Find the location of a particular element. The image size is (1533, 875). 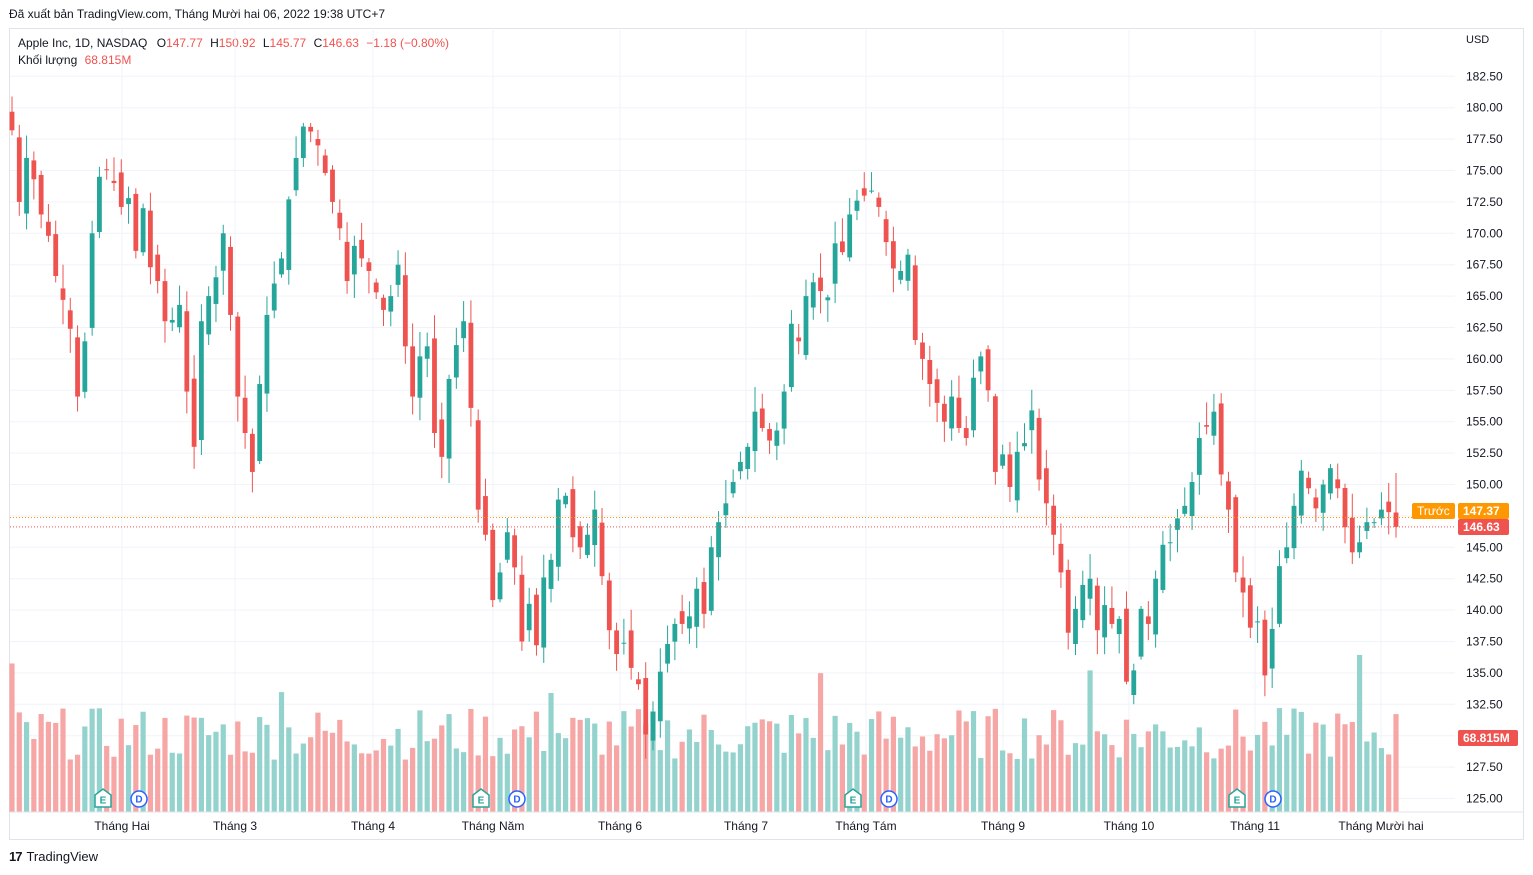

y-tick-label: 165.00 is located at coordinates (1484, 296).